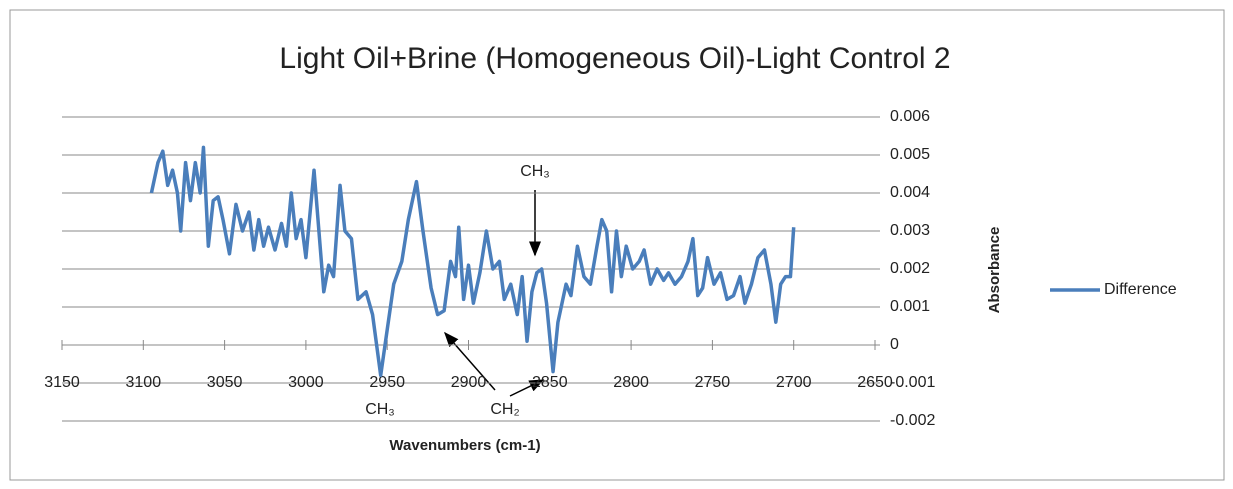 This screenshot has height=489, width=1233. Describe the element at coordinates (631, 382) in the screenshot. I see `x-tick-label: 2800` at that location.